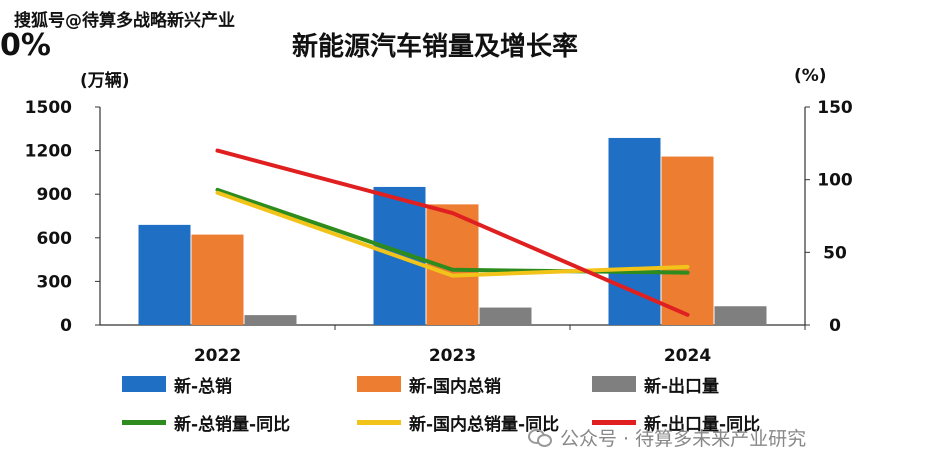 The height and width of the screenshot is (474, 938). I want to click on left-tick-label: 600, so click(55, 239).